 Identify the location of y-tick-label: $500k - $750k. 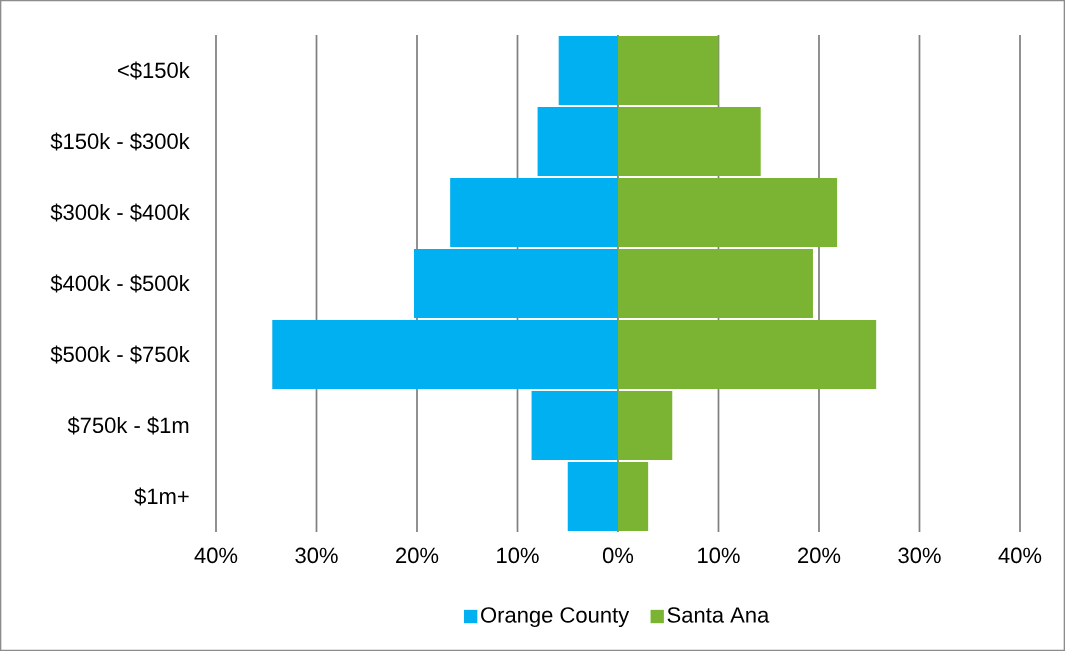
(120, 354).